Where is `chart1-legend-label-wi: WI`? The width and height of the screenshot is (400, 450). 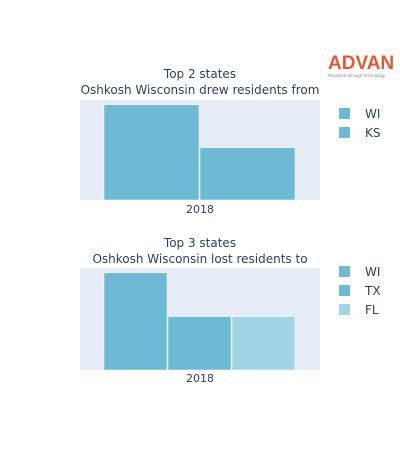 chart1-legend-label-wi: WI is located at coordinates (372, 114).